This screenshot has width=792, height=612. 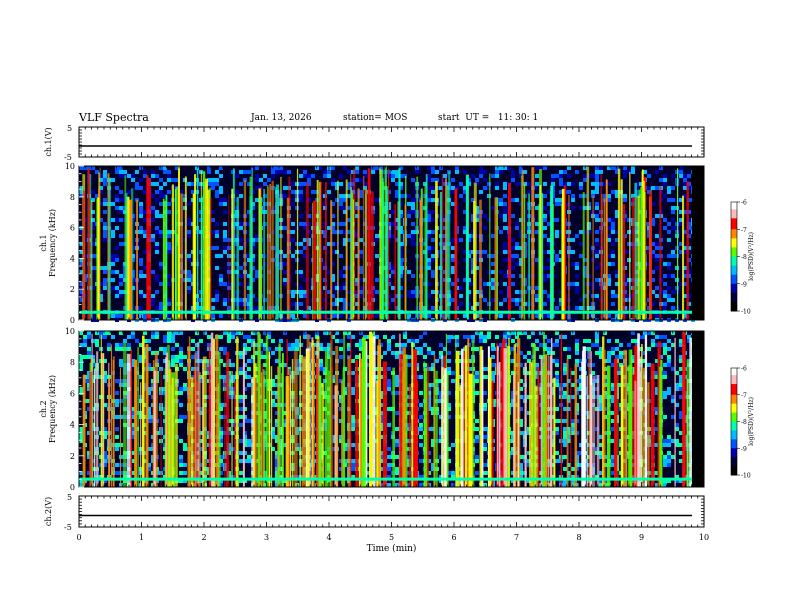 What do you see at coordinates (203, 537) in the screenshot?
I see `x-tick-label: 2` at bounding box center [203, 537].